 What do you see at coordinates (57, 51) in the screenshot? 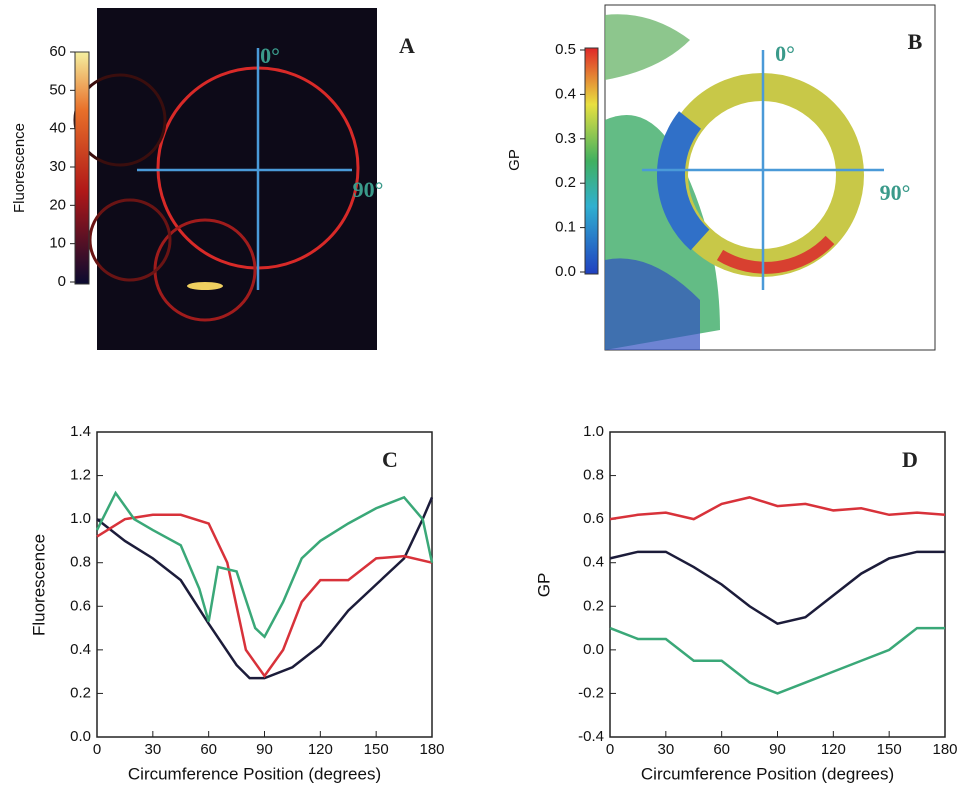
I see `colorbar-tick-label: 60` at bounding box center [57, 51].